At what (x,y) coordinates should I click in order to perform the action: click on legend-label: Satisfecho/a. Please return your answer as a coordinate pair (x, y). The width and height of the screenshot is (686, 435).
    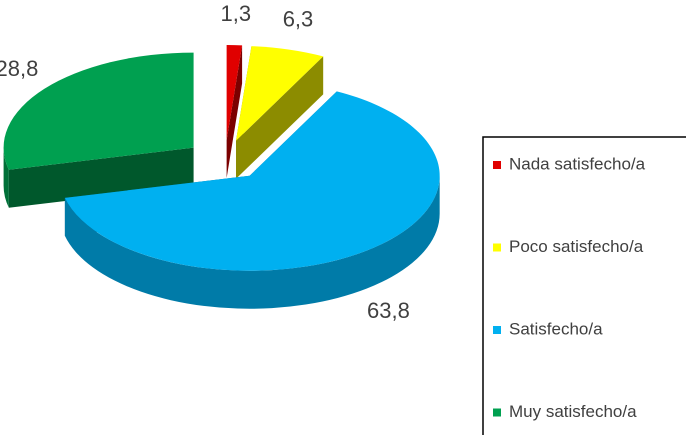
    Looking at the image, I should click on (556, 328).